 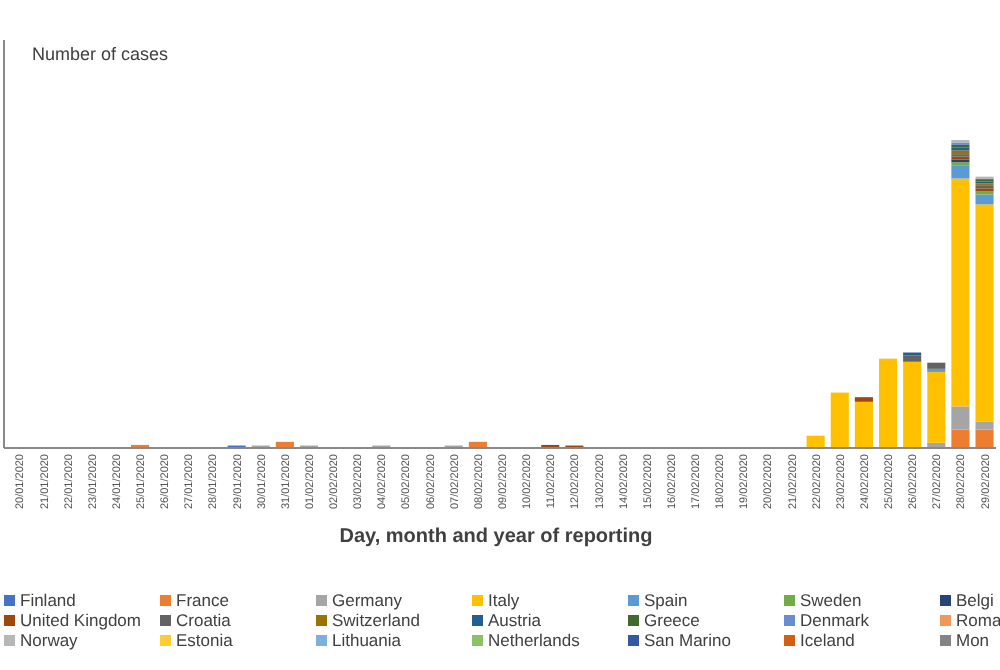 I want to click on legend-label: San Marino, so click(x=688, y=640).